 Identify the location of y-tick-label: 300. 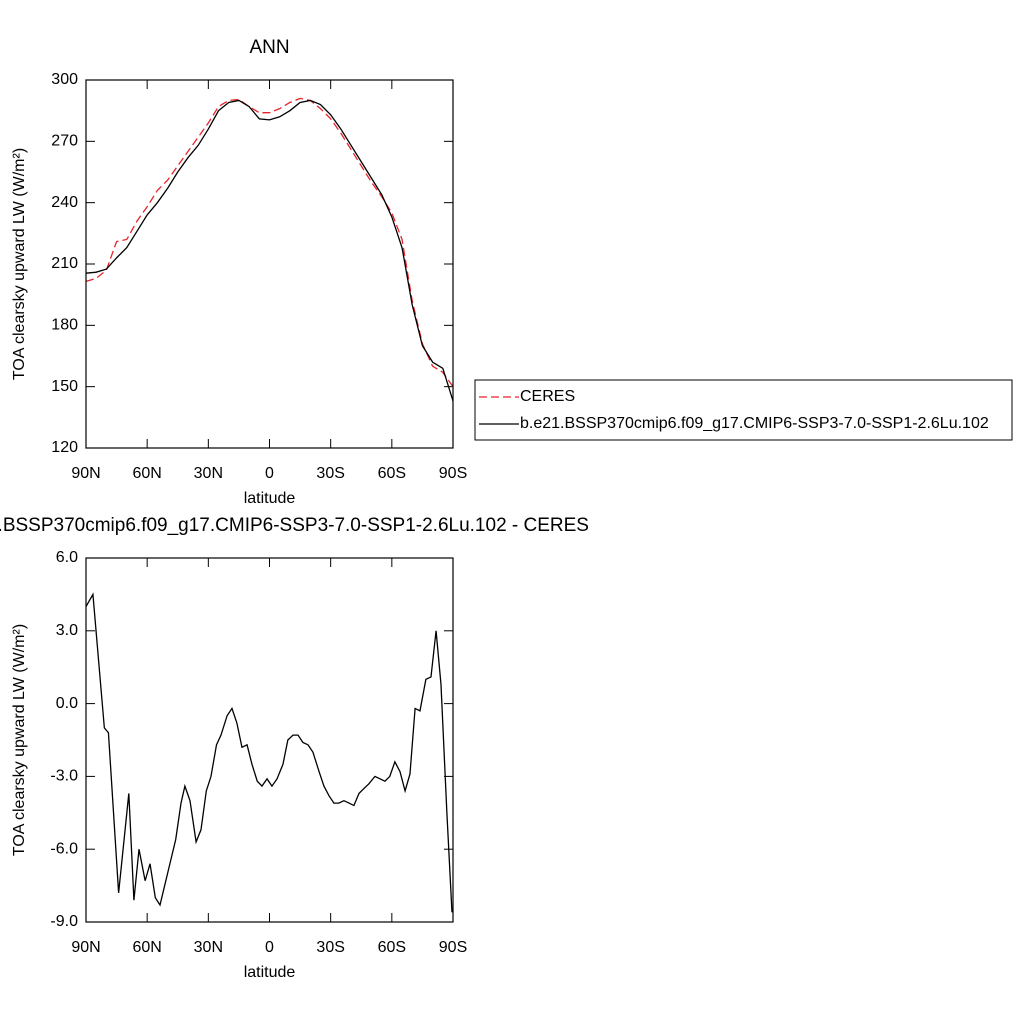
(64, 79).